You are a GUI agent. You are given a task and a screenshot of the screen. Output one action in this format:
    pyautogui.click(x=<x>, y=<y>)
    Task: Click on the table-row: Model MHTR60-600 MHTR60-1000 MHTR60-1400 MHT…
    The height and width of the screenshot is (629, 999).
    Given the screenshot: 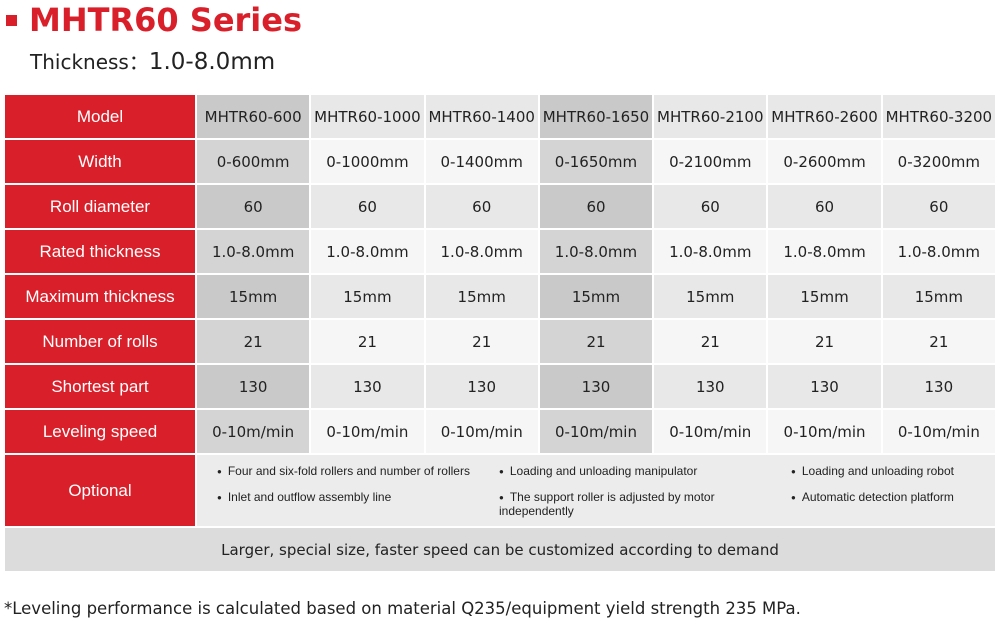 What is the action you would take?
    pyautogui.click(x=500, y=116)
    